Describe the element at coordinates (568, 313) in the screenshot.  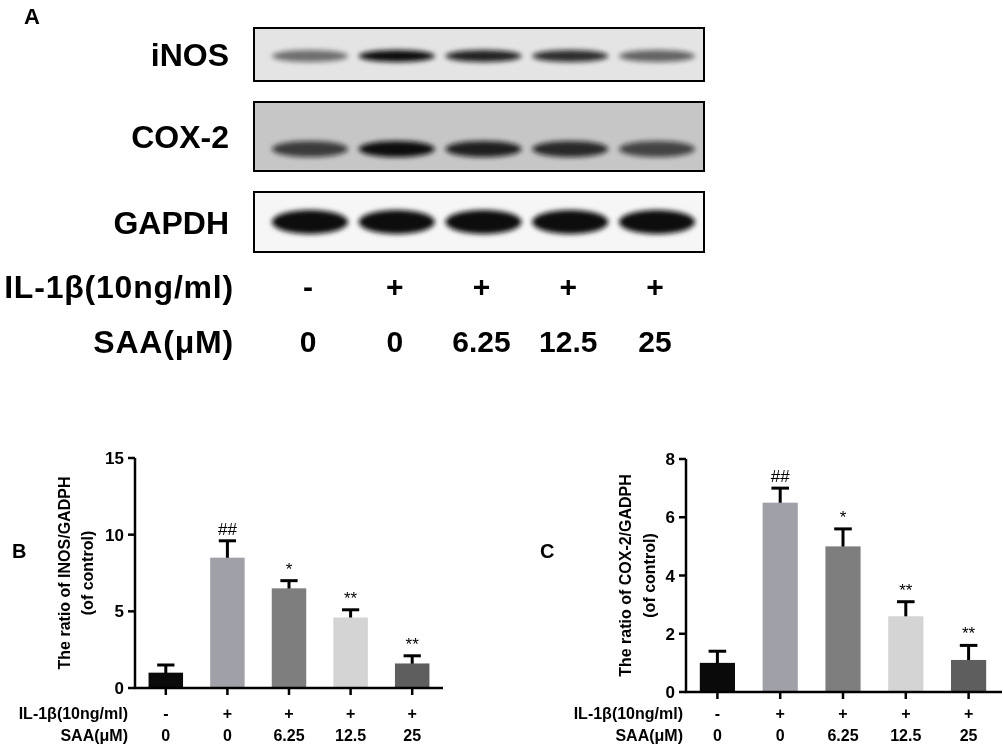
I see `category-label: + 12.5` at that location.